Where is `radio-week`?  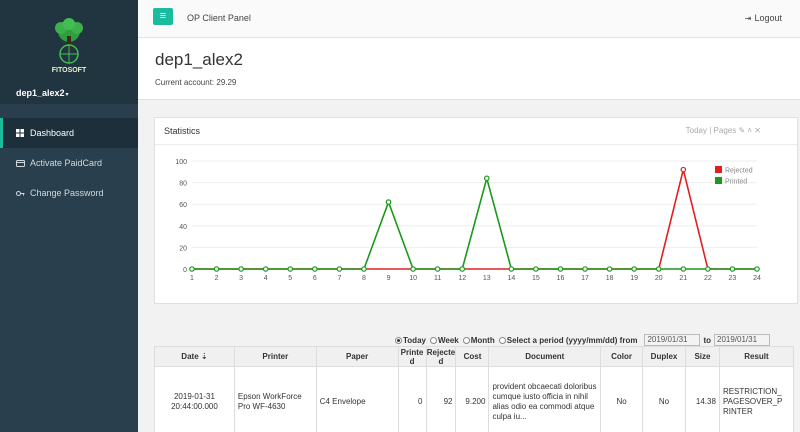 radio-week is located at coordinates (433, 340).